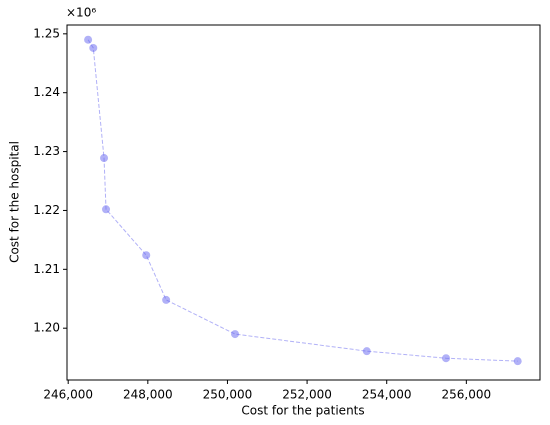  What do you see at coordinates (307, 395) in the screenshot?
I see `x-tick-label: 252,000` at bounding box center [307, 395].